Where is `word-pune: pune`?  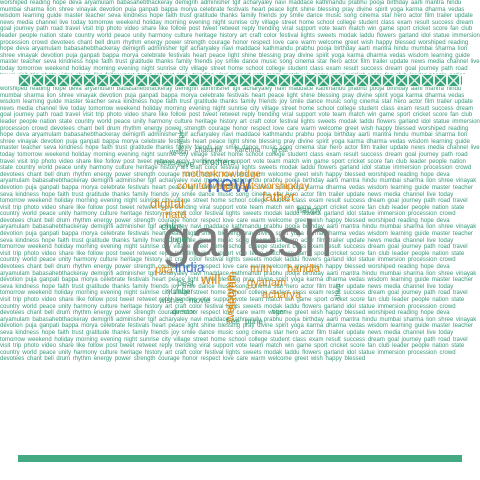 word-pune: pune is located at coordinates (254, 321).